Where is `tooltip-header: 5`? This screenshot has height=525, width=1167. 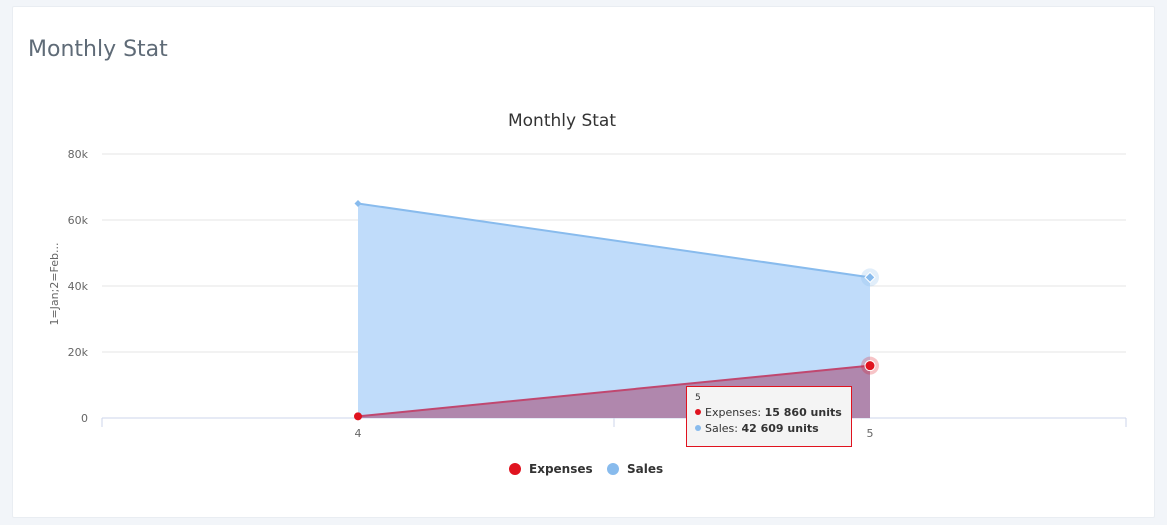
tooltip-header: 5 is located at coordinates (698, 398).